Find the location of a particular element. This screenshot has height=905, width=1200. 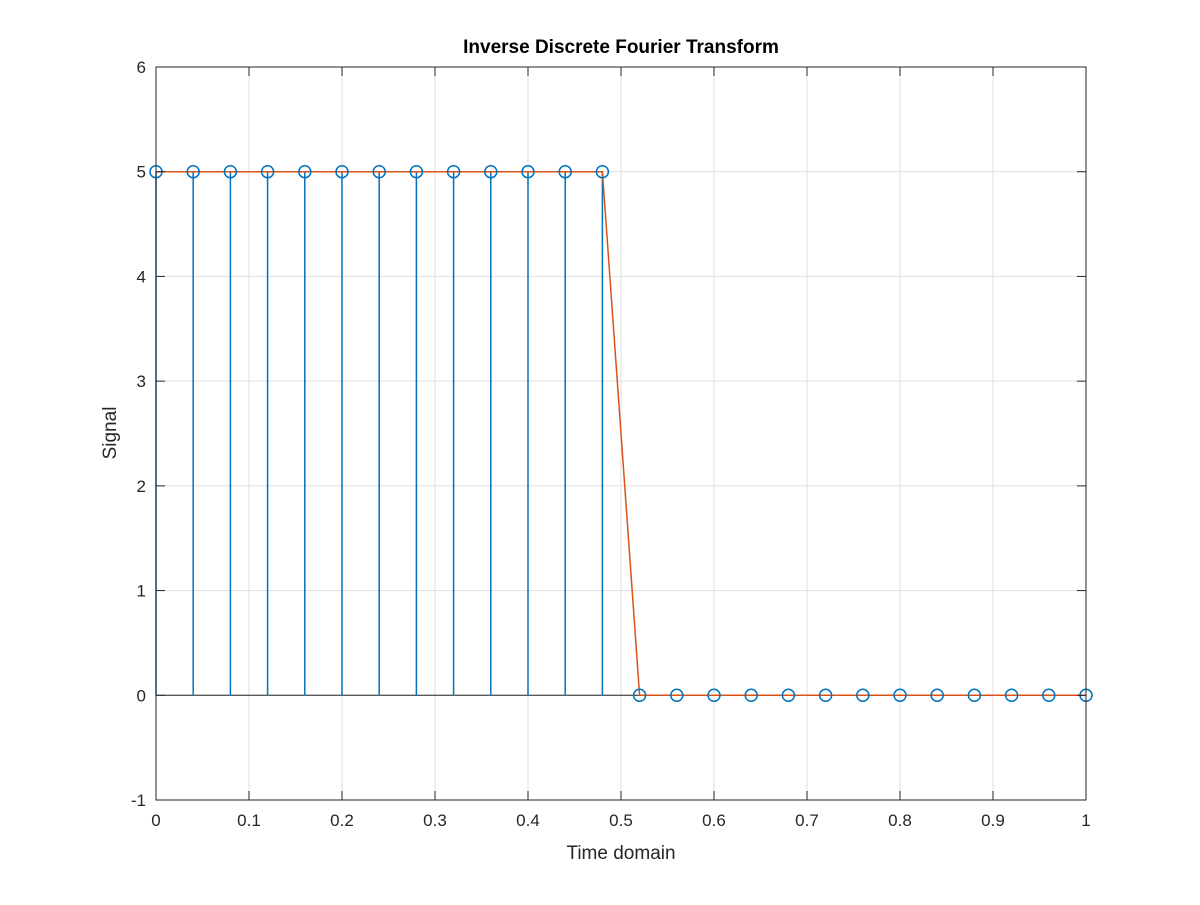

y-tick-labels: -1 0 1 2 3 4 5 6 is located at coordinates (138, 434).